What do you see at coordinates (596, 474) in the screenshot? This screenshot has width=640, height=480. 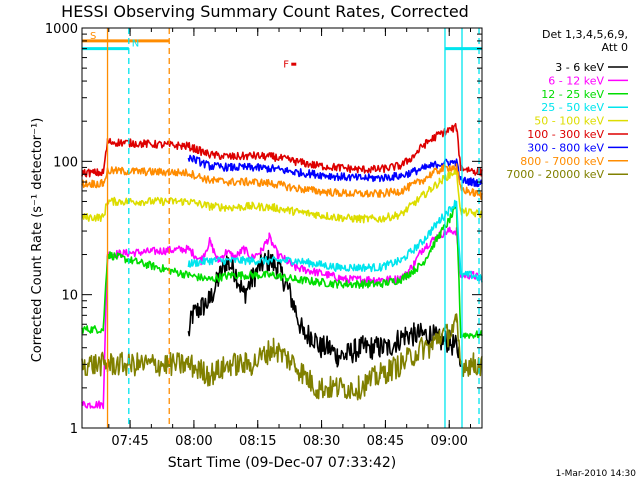 I see `date-stamp: 1-Mar-2010 14:30` at bounding box center [596, 474].